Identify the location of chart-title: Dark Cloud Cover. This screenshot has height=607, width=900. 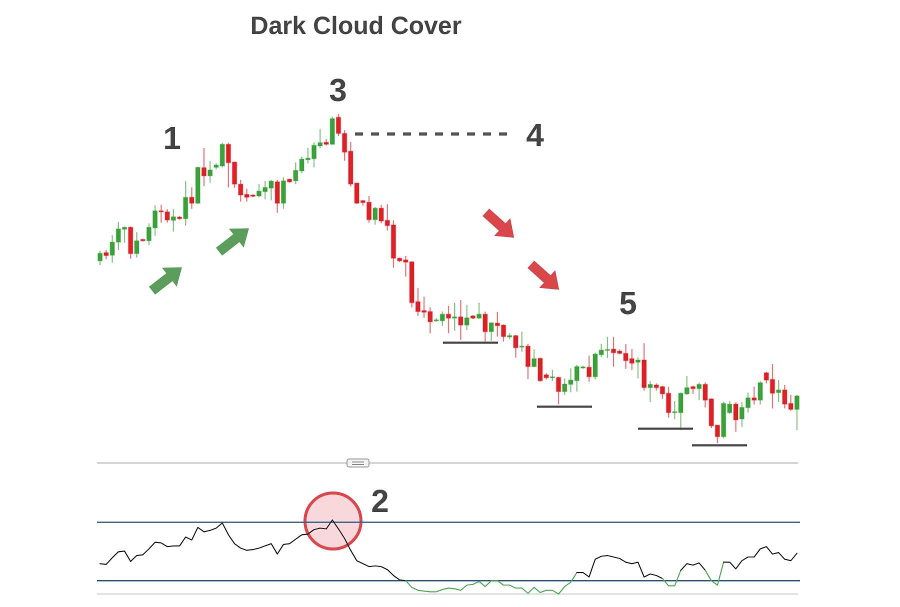
(356, 26).